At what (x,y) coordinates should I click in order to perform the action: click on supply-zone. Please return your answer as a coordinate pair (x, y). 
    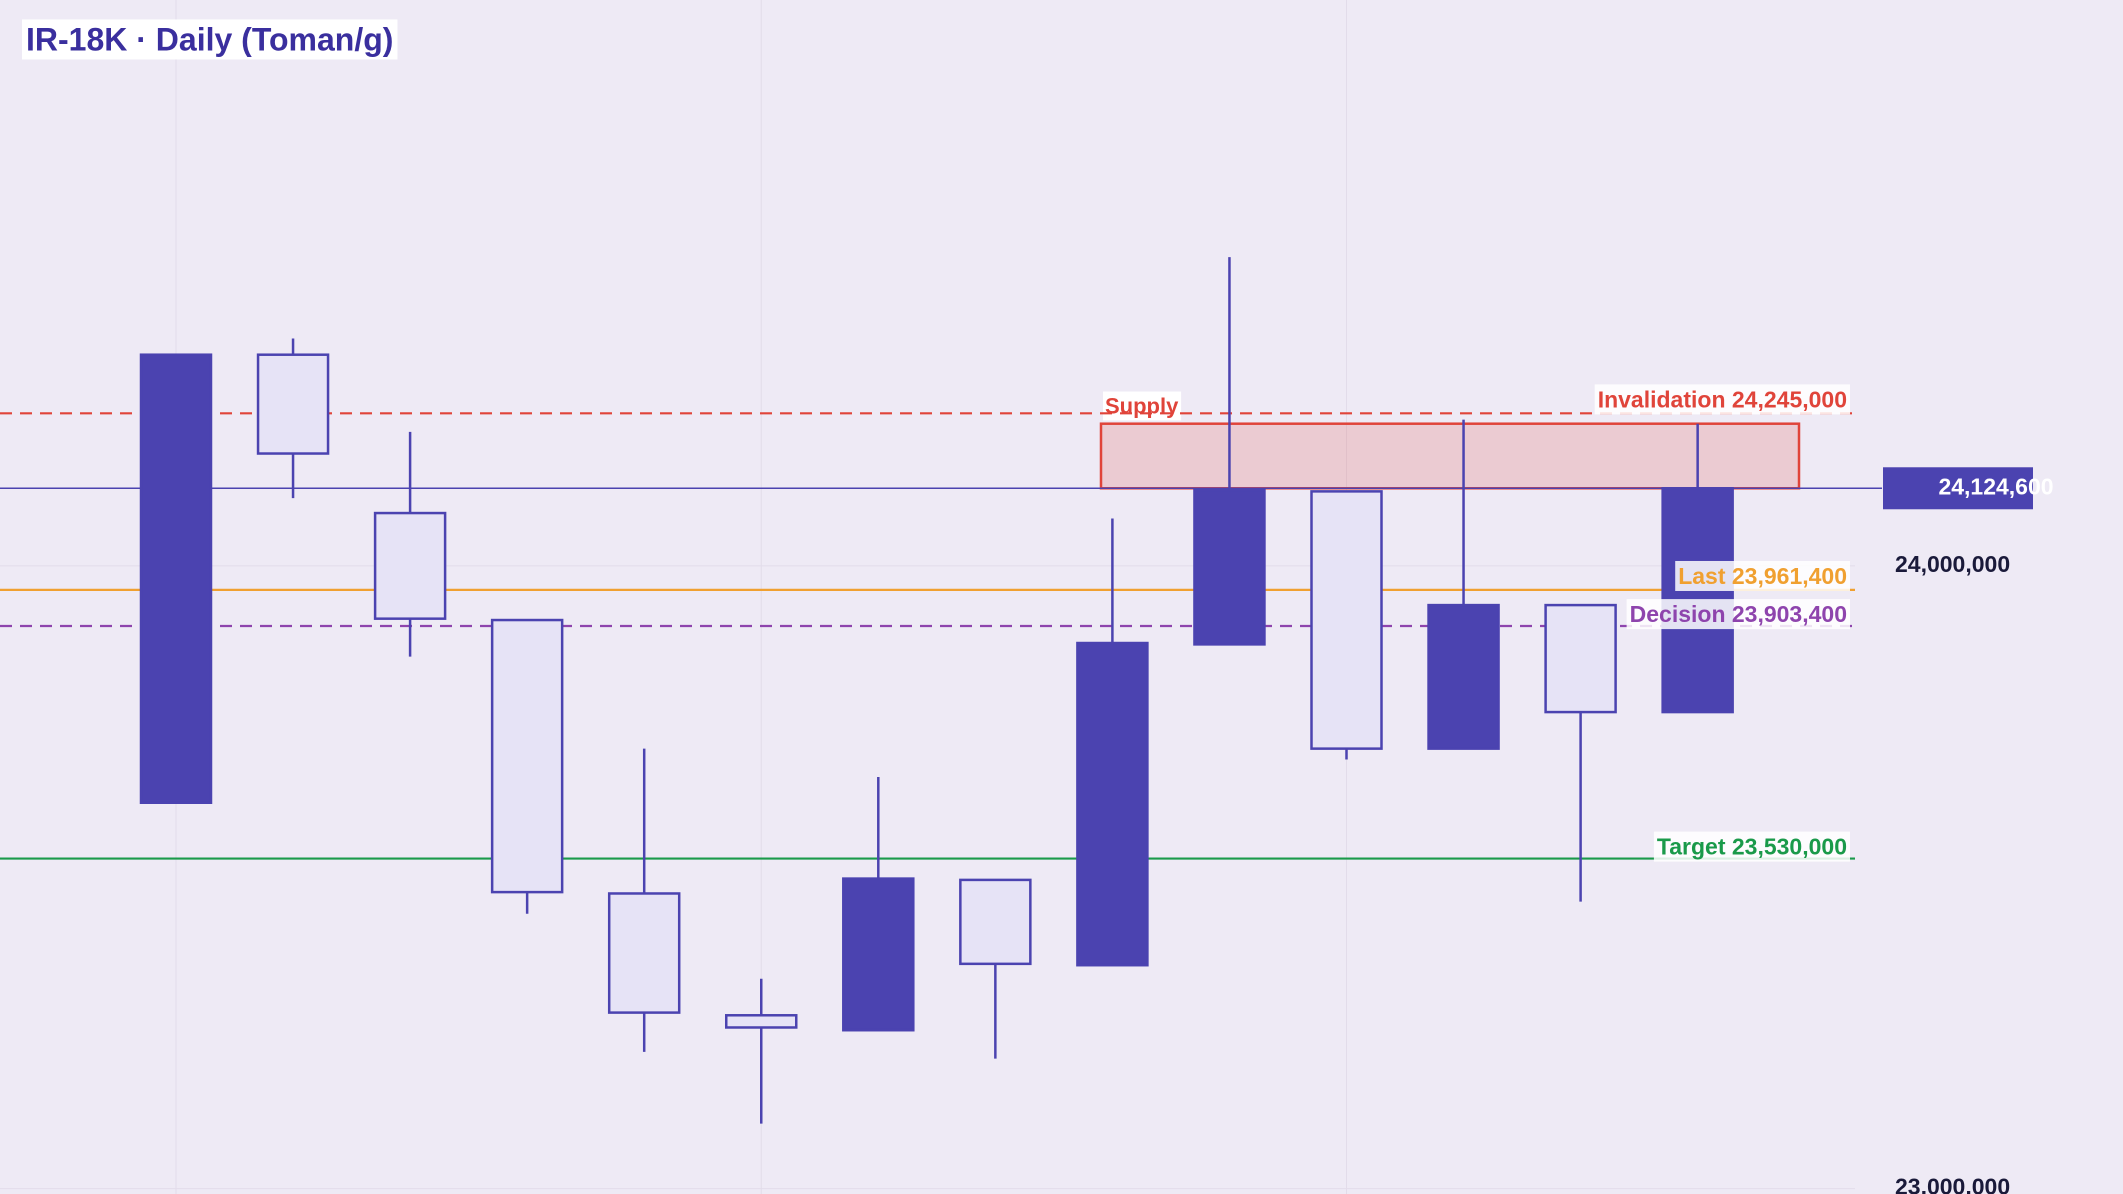
    Looking at the image, I should click on (1450, 456).